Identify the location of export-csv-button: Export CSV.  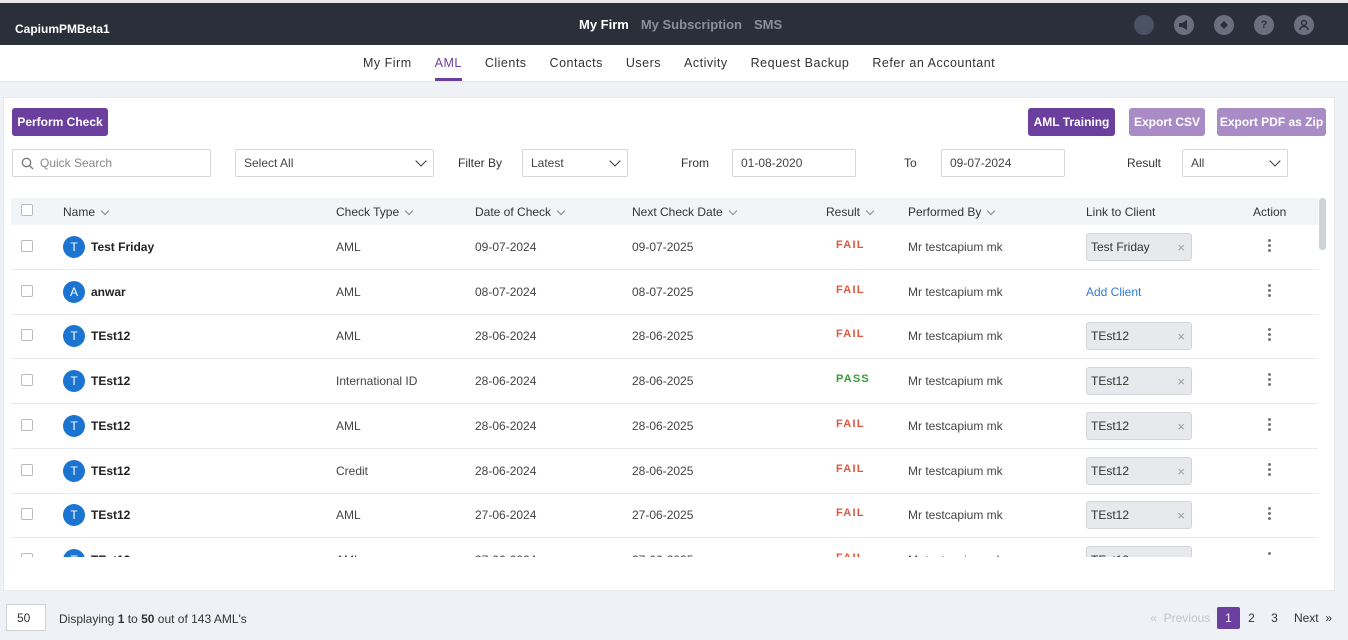
(1167, 122).